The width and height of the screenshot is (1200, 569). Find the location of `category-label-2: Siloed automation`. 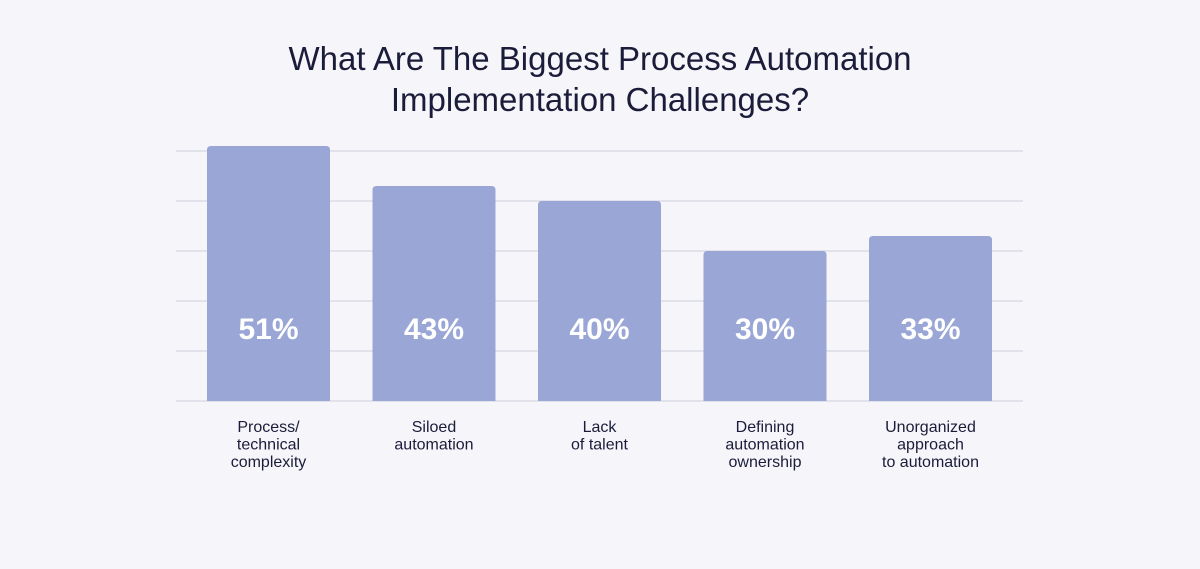

category-label-2: Siloed automation is located at coordinates (433, 436).